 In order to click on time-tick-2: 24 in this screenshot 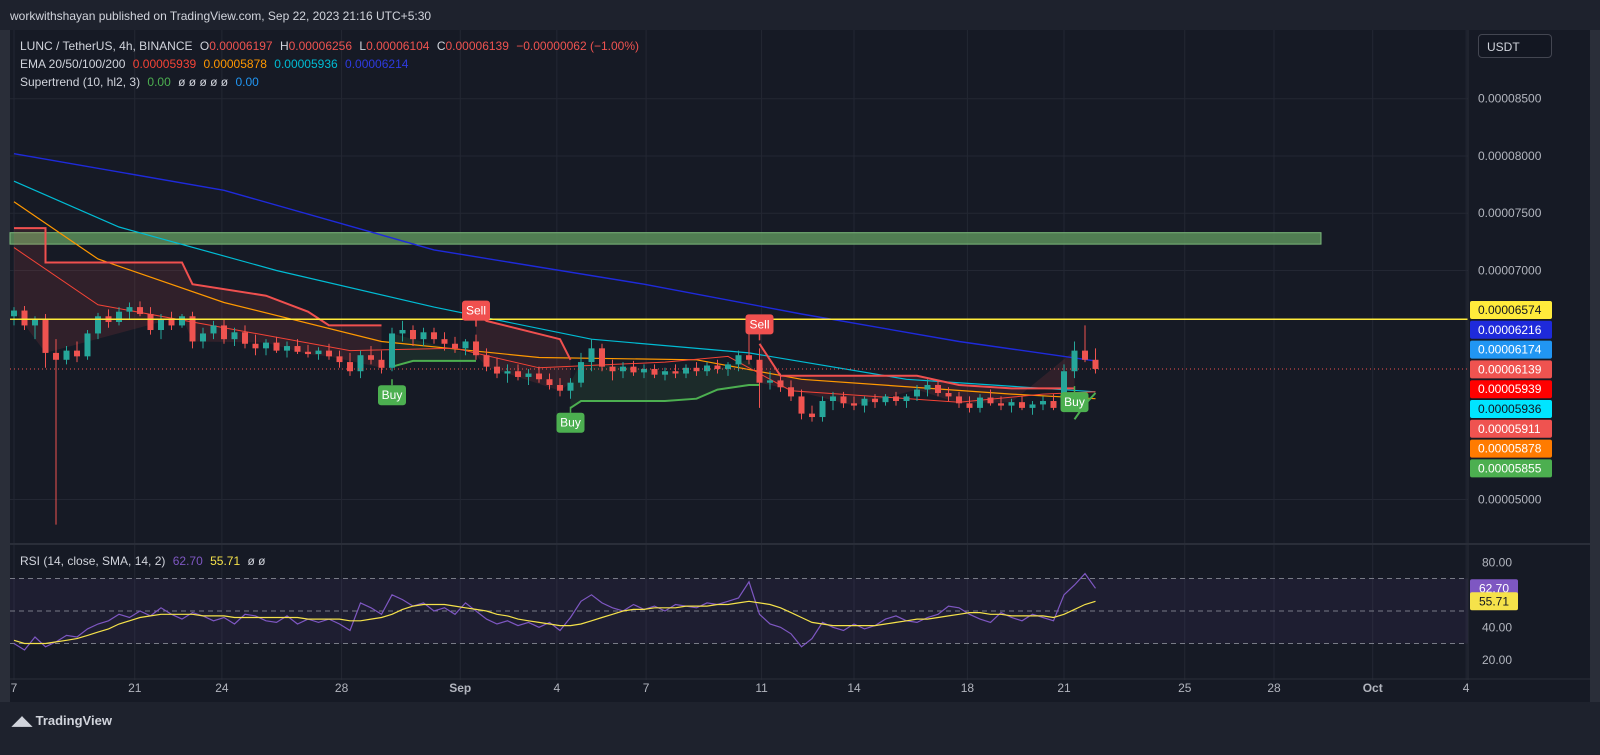, I will do `click(222, 688)`.